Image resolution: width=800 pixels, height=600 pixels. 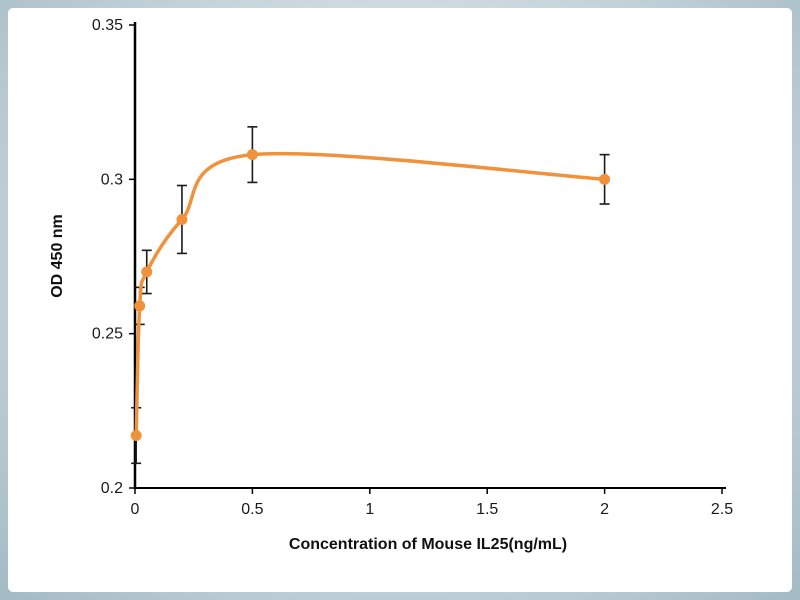 I want to click on x-tick-label: 1, so click(x=369, y=509).